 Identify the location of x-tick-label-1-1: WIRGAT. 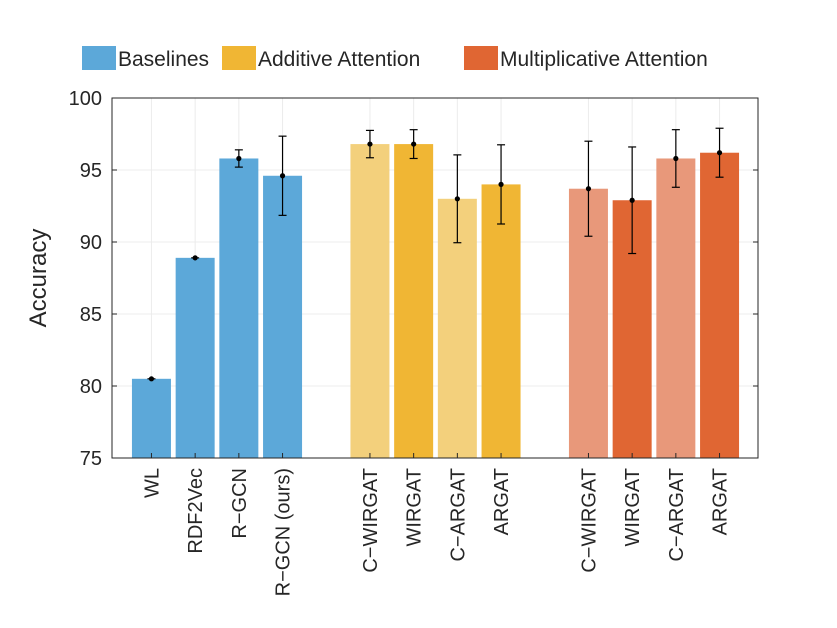
(415, 507).